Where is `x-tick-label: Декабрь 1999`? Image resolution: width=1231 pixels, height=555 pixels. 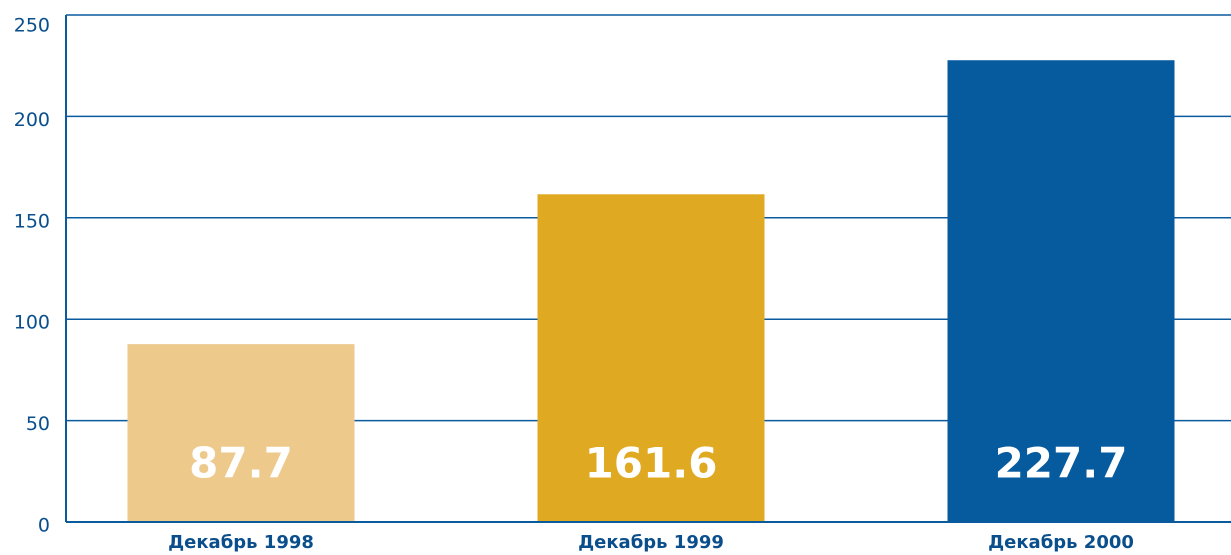
x-tick-label: Декабрь 1999 is located at coordinates (651, 542).